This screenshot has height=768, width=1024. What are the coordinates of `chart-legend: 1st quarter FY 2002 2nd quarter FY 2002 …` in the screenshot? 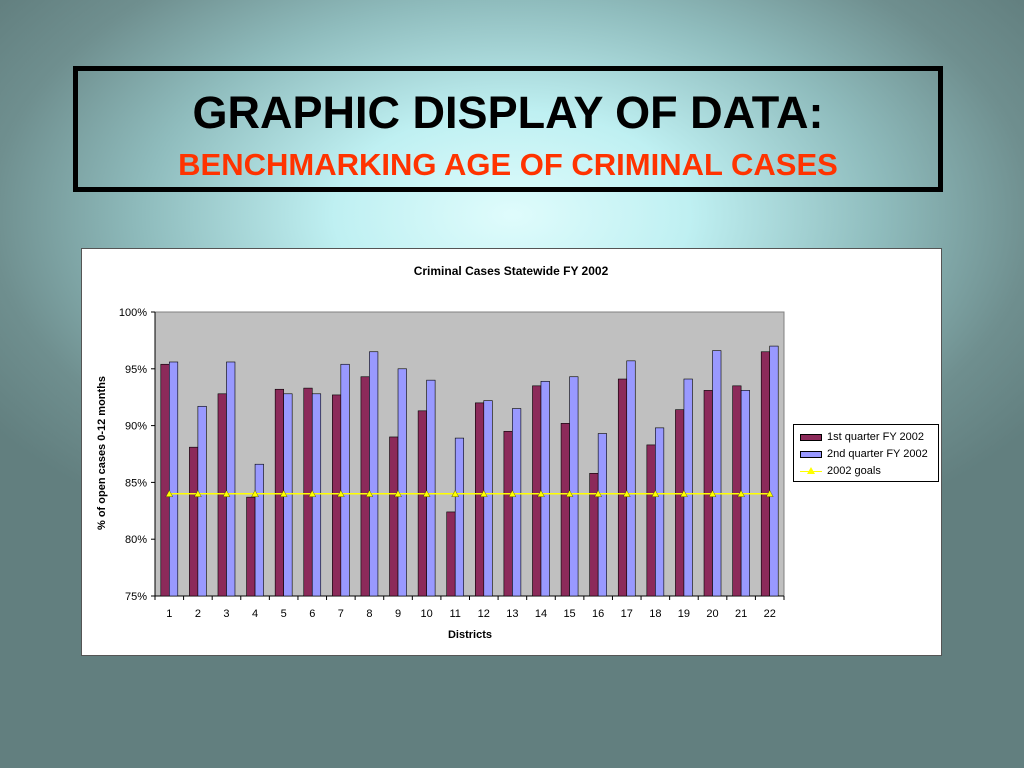 It's located at (866, 453).